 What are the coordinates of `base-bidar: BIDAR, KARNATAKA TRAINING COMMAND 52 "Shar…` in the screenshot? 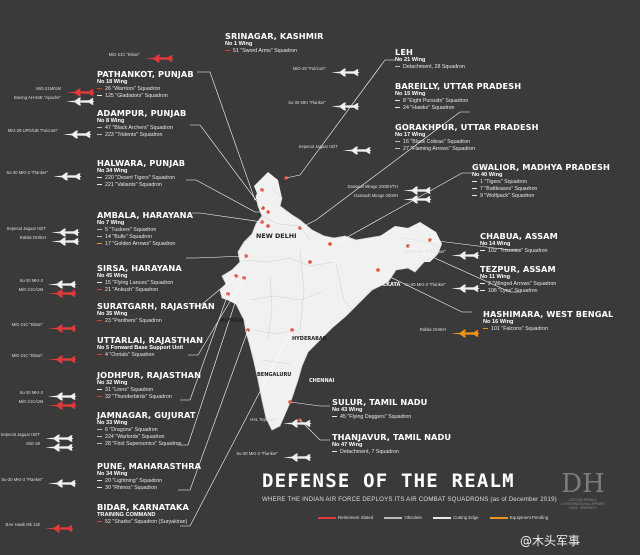 It's located at (143, 514).